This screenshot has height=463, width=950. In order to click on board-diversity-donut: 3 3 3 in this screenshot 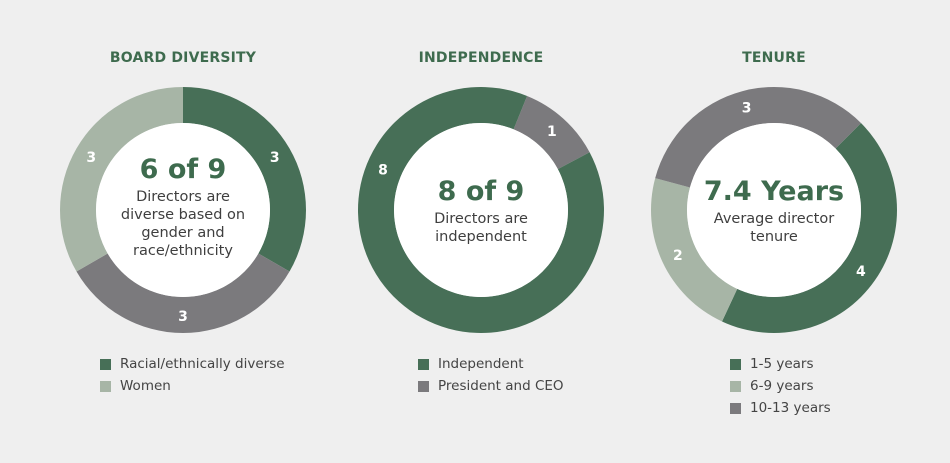, I will do `click(183, 210)`.